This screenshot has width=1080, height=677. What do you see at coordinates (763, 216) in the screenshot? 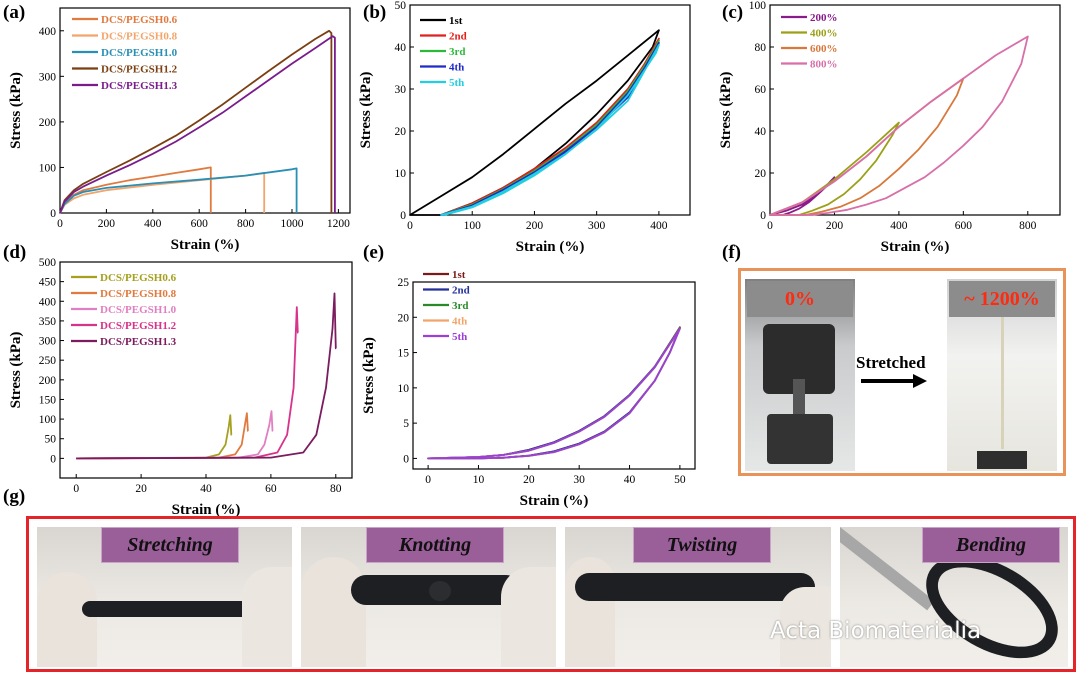
I see `y-tick-label-c: 0` at bounding box center [763, 216].